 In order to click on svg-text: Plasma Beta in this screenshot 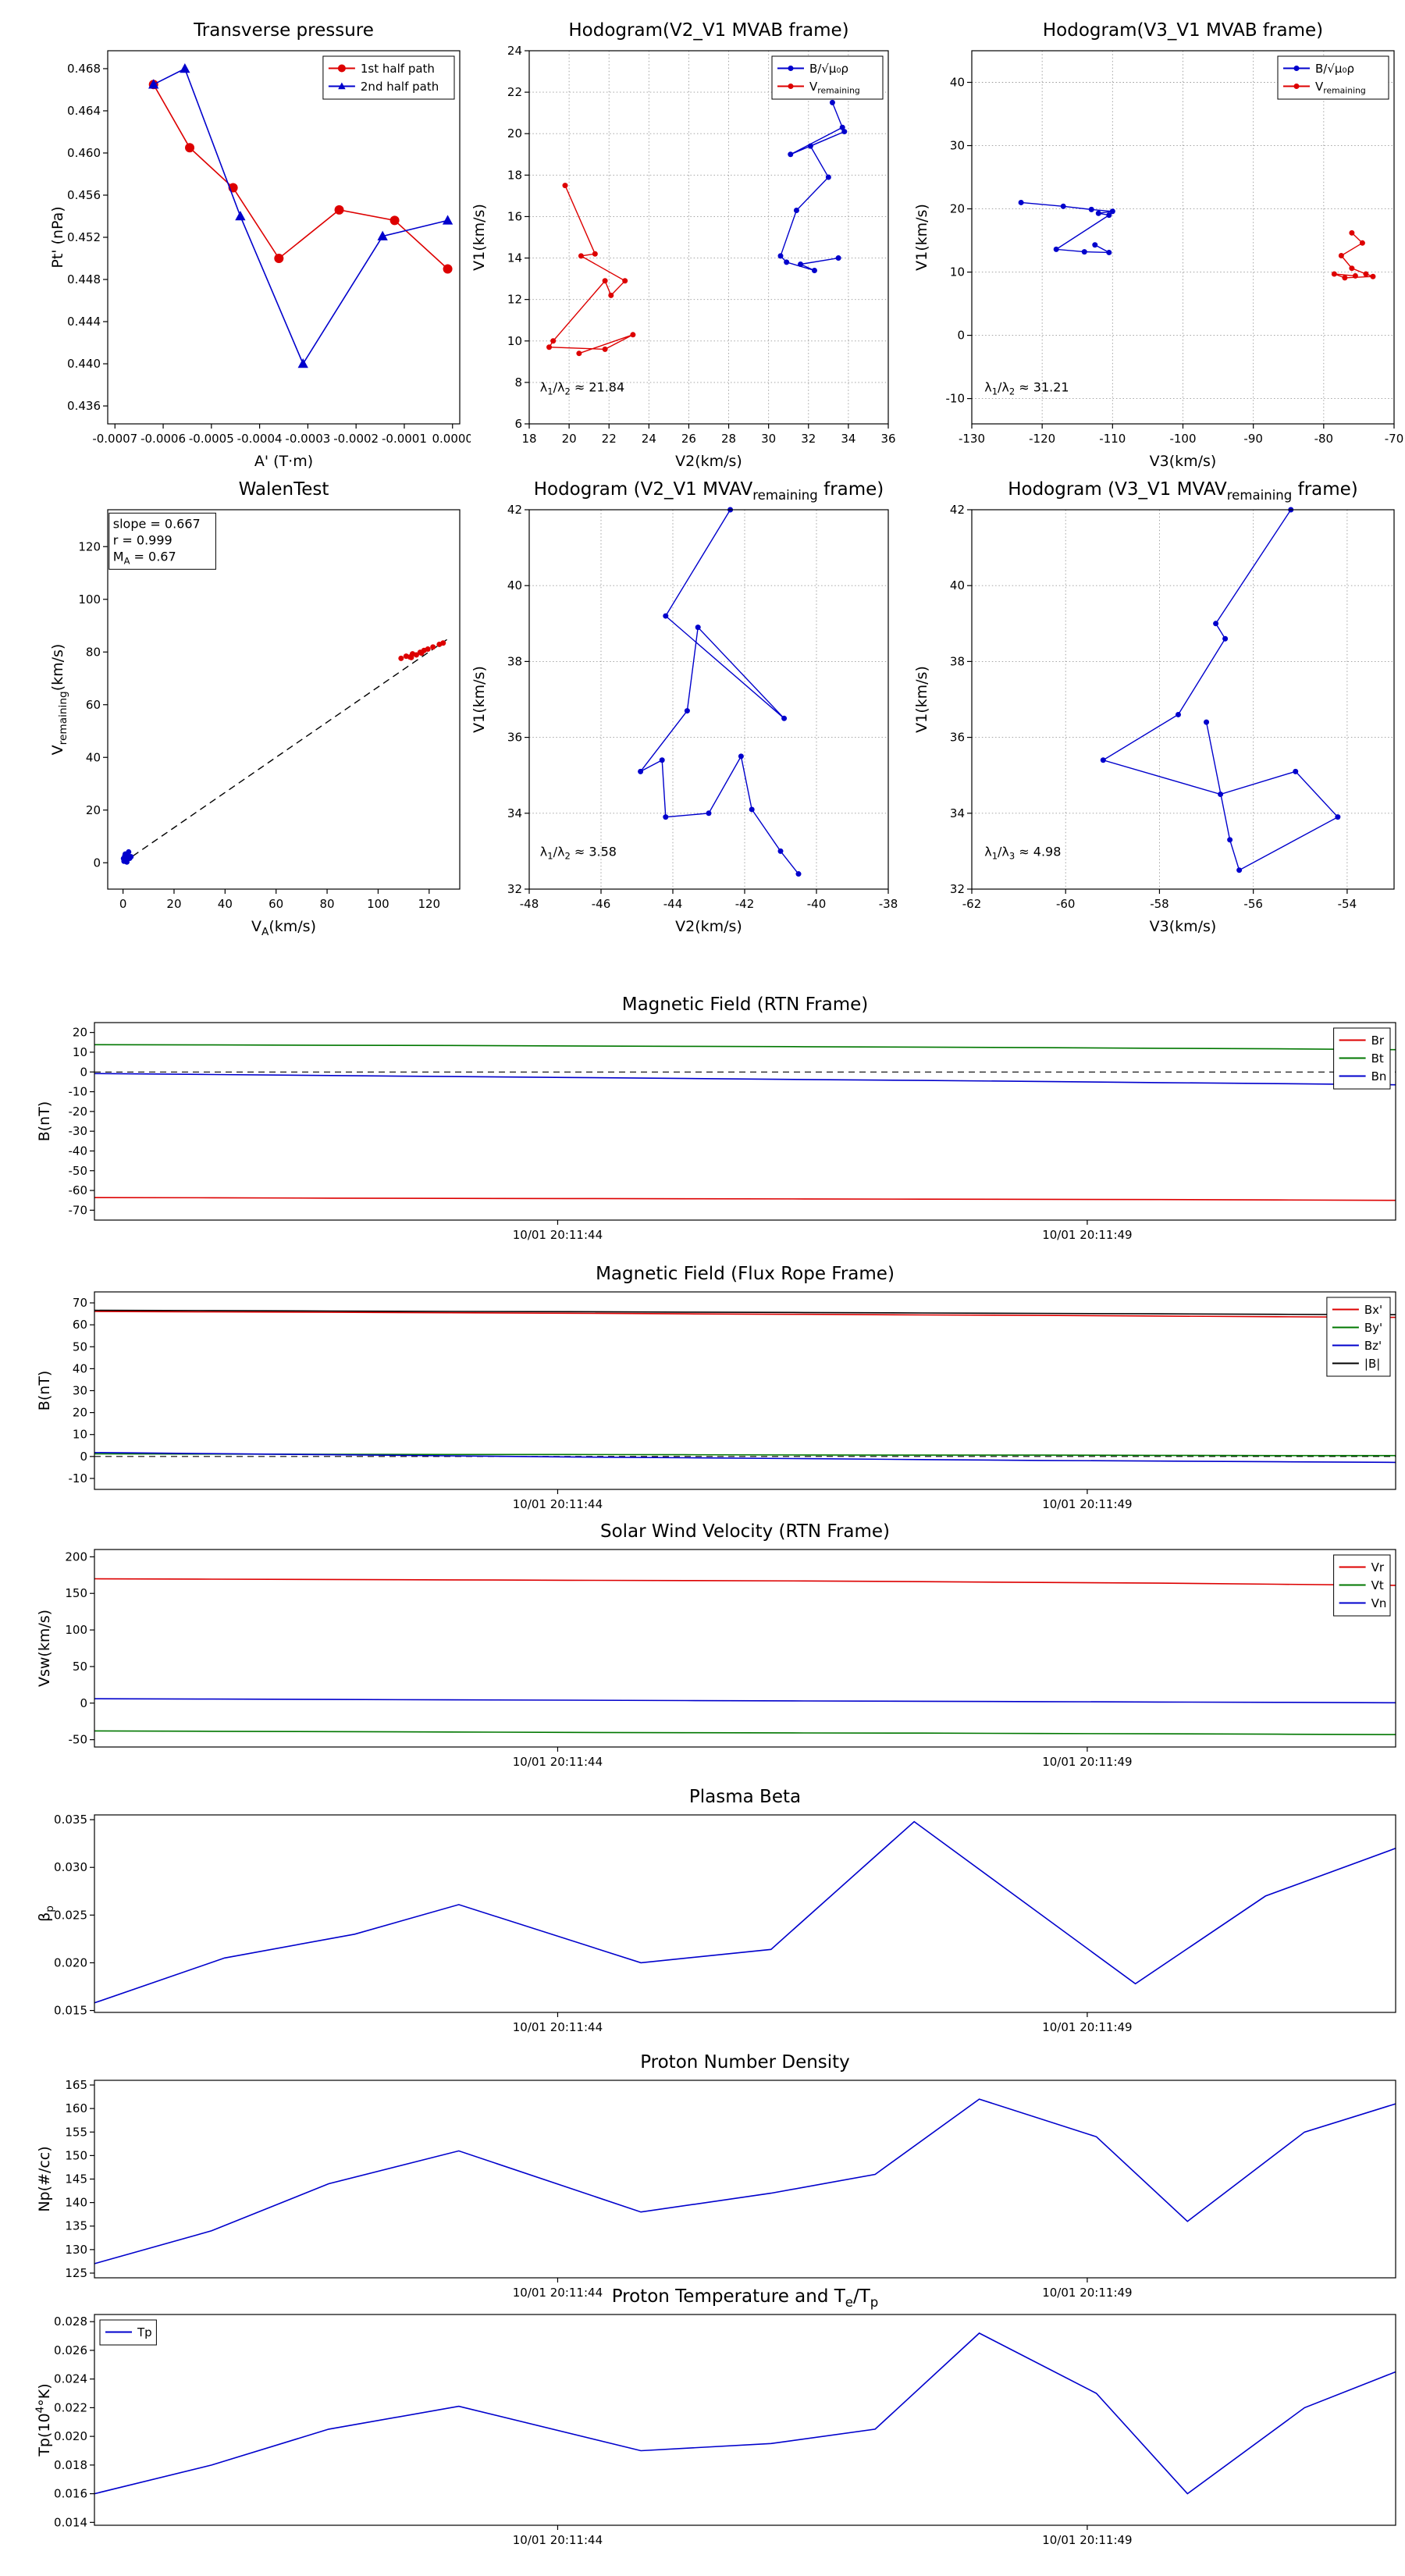, I will do `click(745, 1797)`.